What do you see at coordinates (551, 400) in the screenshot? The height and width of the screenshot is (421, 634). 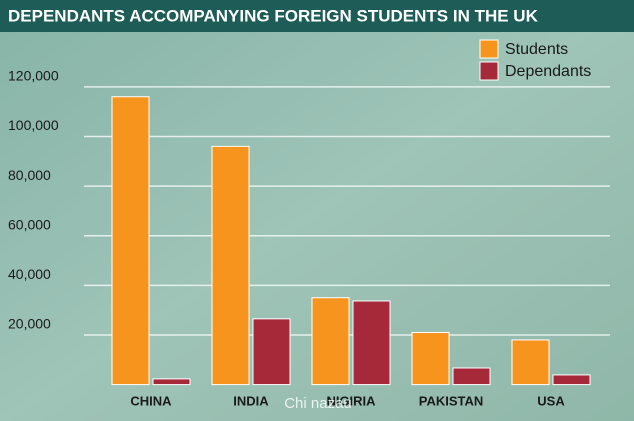 I see `x-tick-label: USA` at bounding box center [551, 400].